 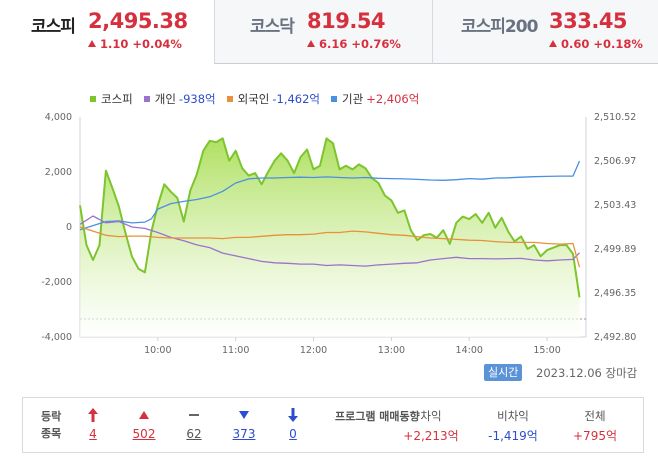 I want to click on legend-item-foreign: 외국인 -1,462억, so click(x=273, y=99).